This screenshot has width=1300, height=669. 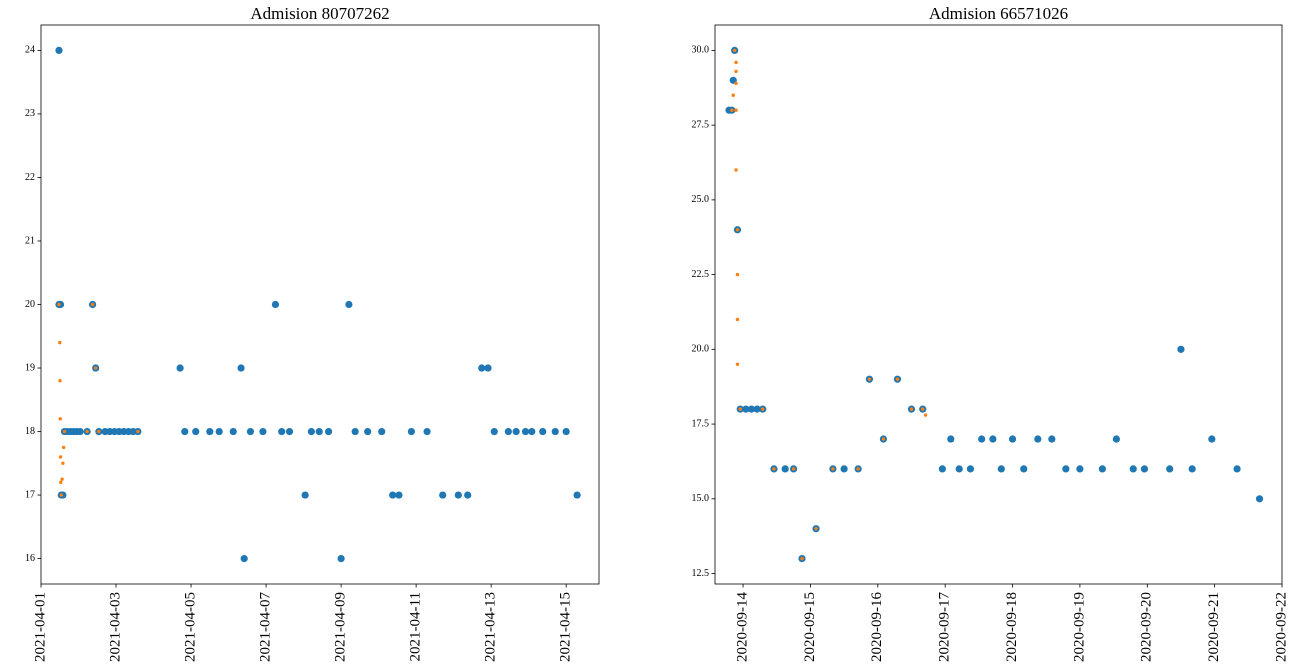 I want to click on y-tick-label: 20.0, so click(x=701, y=349).